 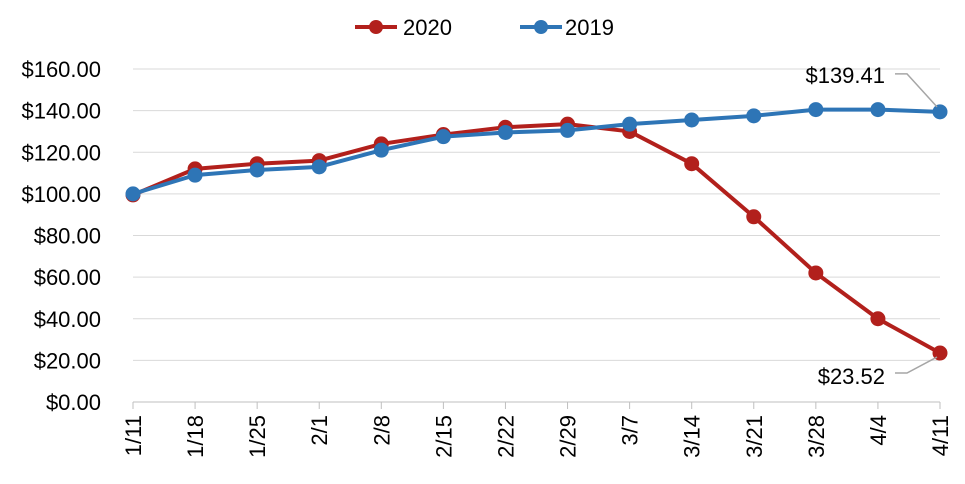 I want to click on y-tick-label: $0.00, so click(x=73, y=402).